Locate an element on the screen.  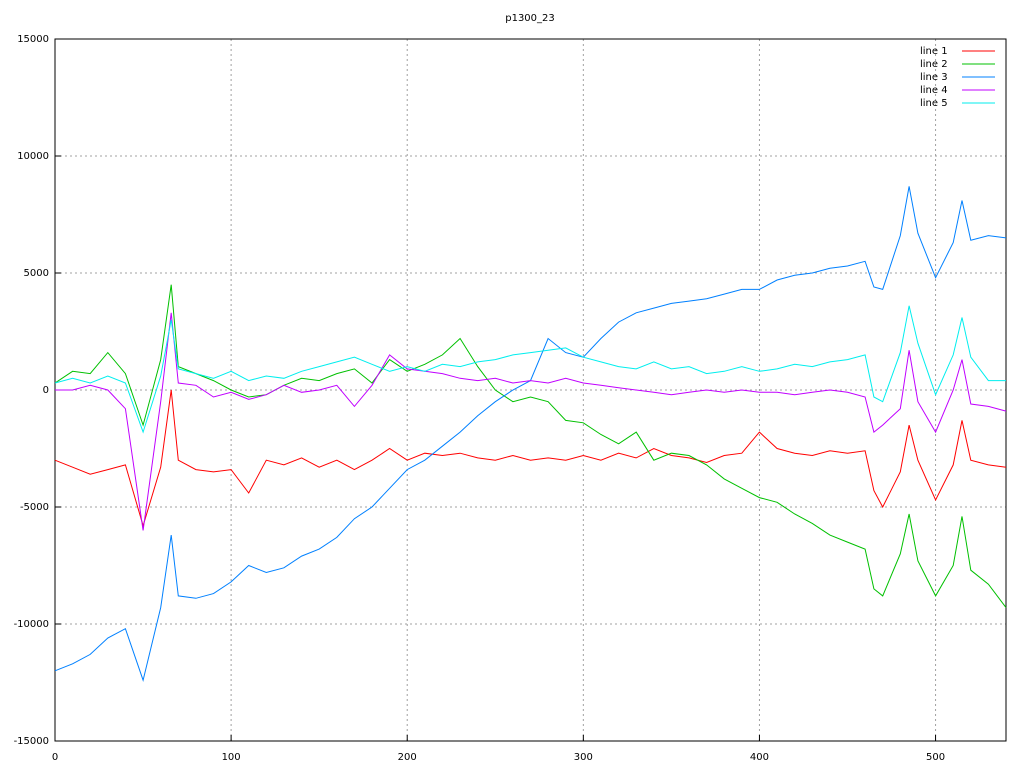
y-tick-label: -5000 is located at coordinates (34, 507).